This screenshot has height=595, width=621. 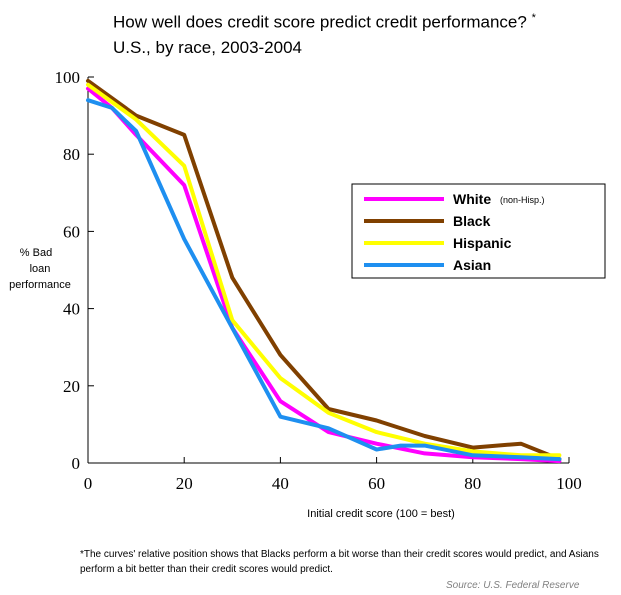 I want to click on legend-label-black: Black, so click(x=472, y=221).